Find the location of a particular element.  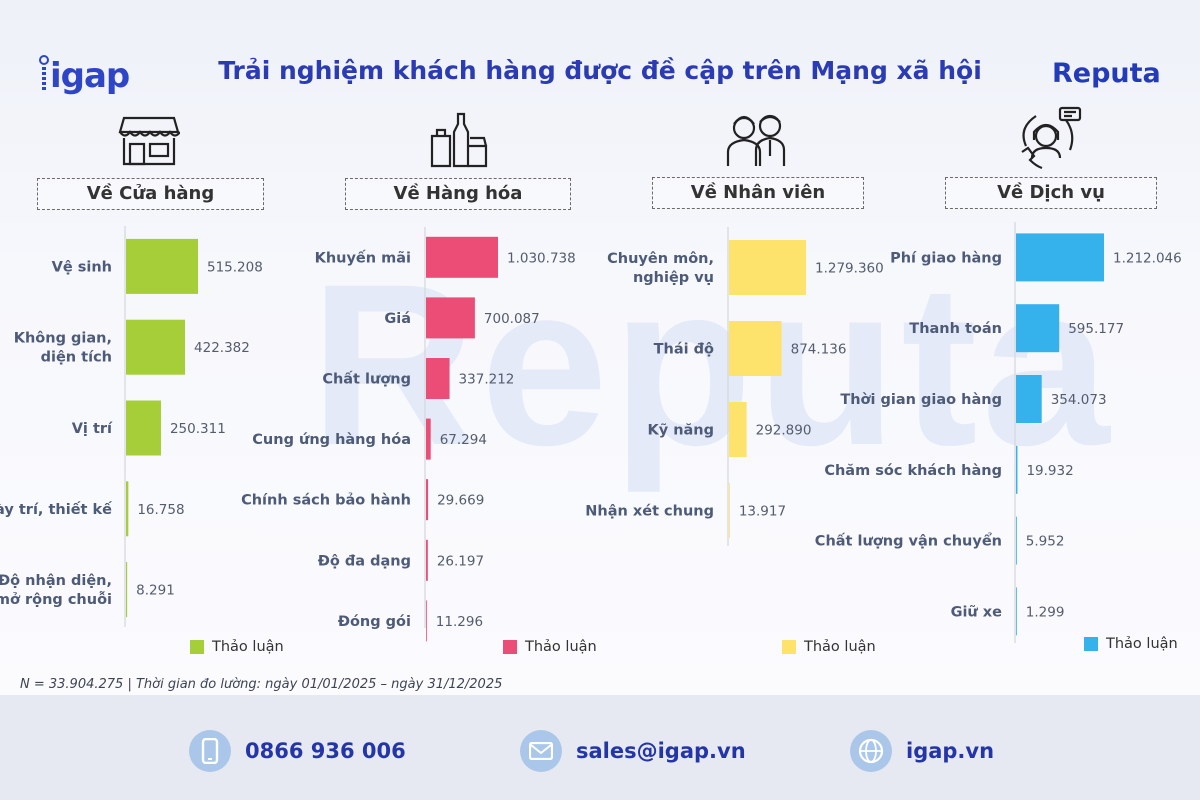

value-label: 700.087 is located at coordinates (512, 319).